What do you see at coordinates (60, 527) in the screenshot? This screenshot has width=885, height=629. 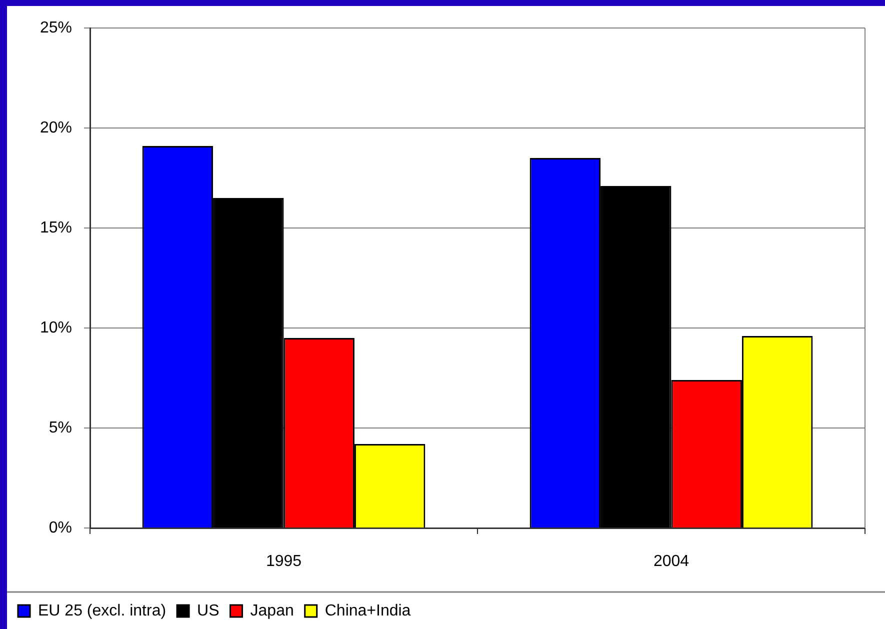 I see `y-tick-label: 0%` at bounding box center [60, 527].